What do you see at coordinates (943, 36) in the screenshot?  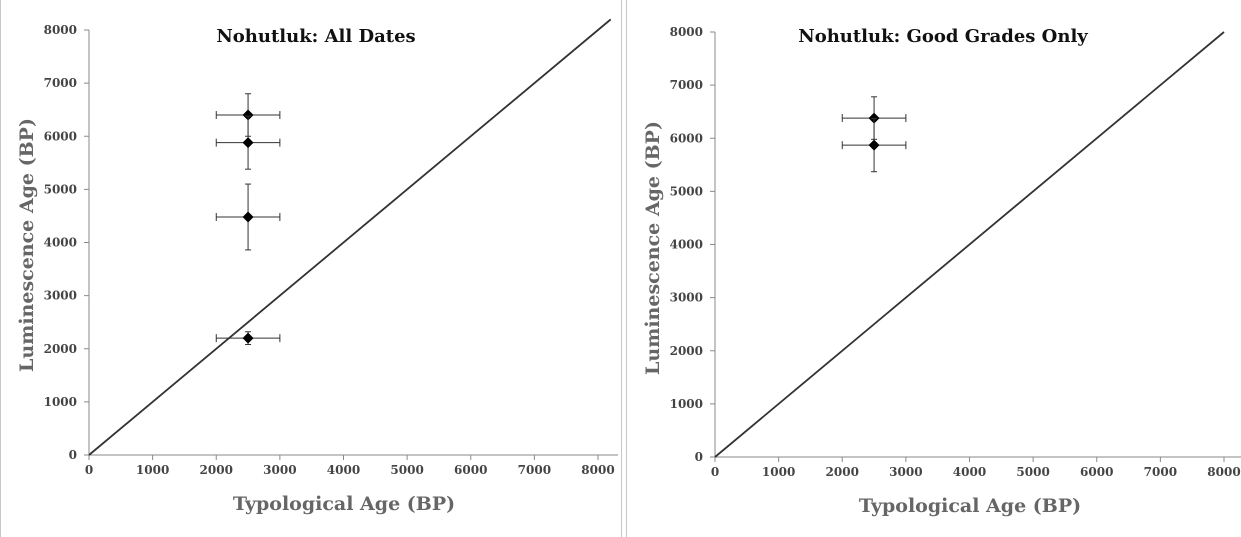 I see `chart-title: Nohutluk: Good Grades Only` at bounding box center [943, 36].